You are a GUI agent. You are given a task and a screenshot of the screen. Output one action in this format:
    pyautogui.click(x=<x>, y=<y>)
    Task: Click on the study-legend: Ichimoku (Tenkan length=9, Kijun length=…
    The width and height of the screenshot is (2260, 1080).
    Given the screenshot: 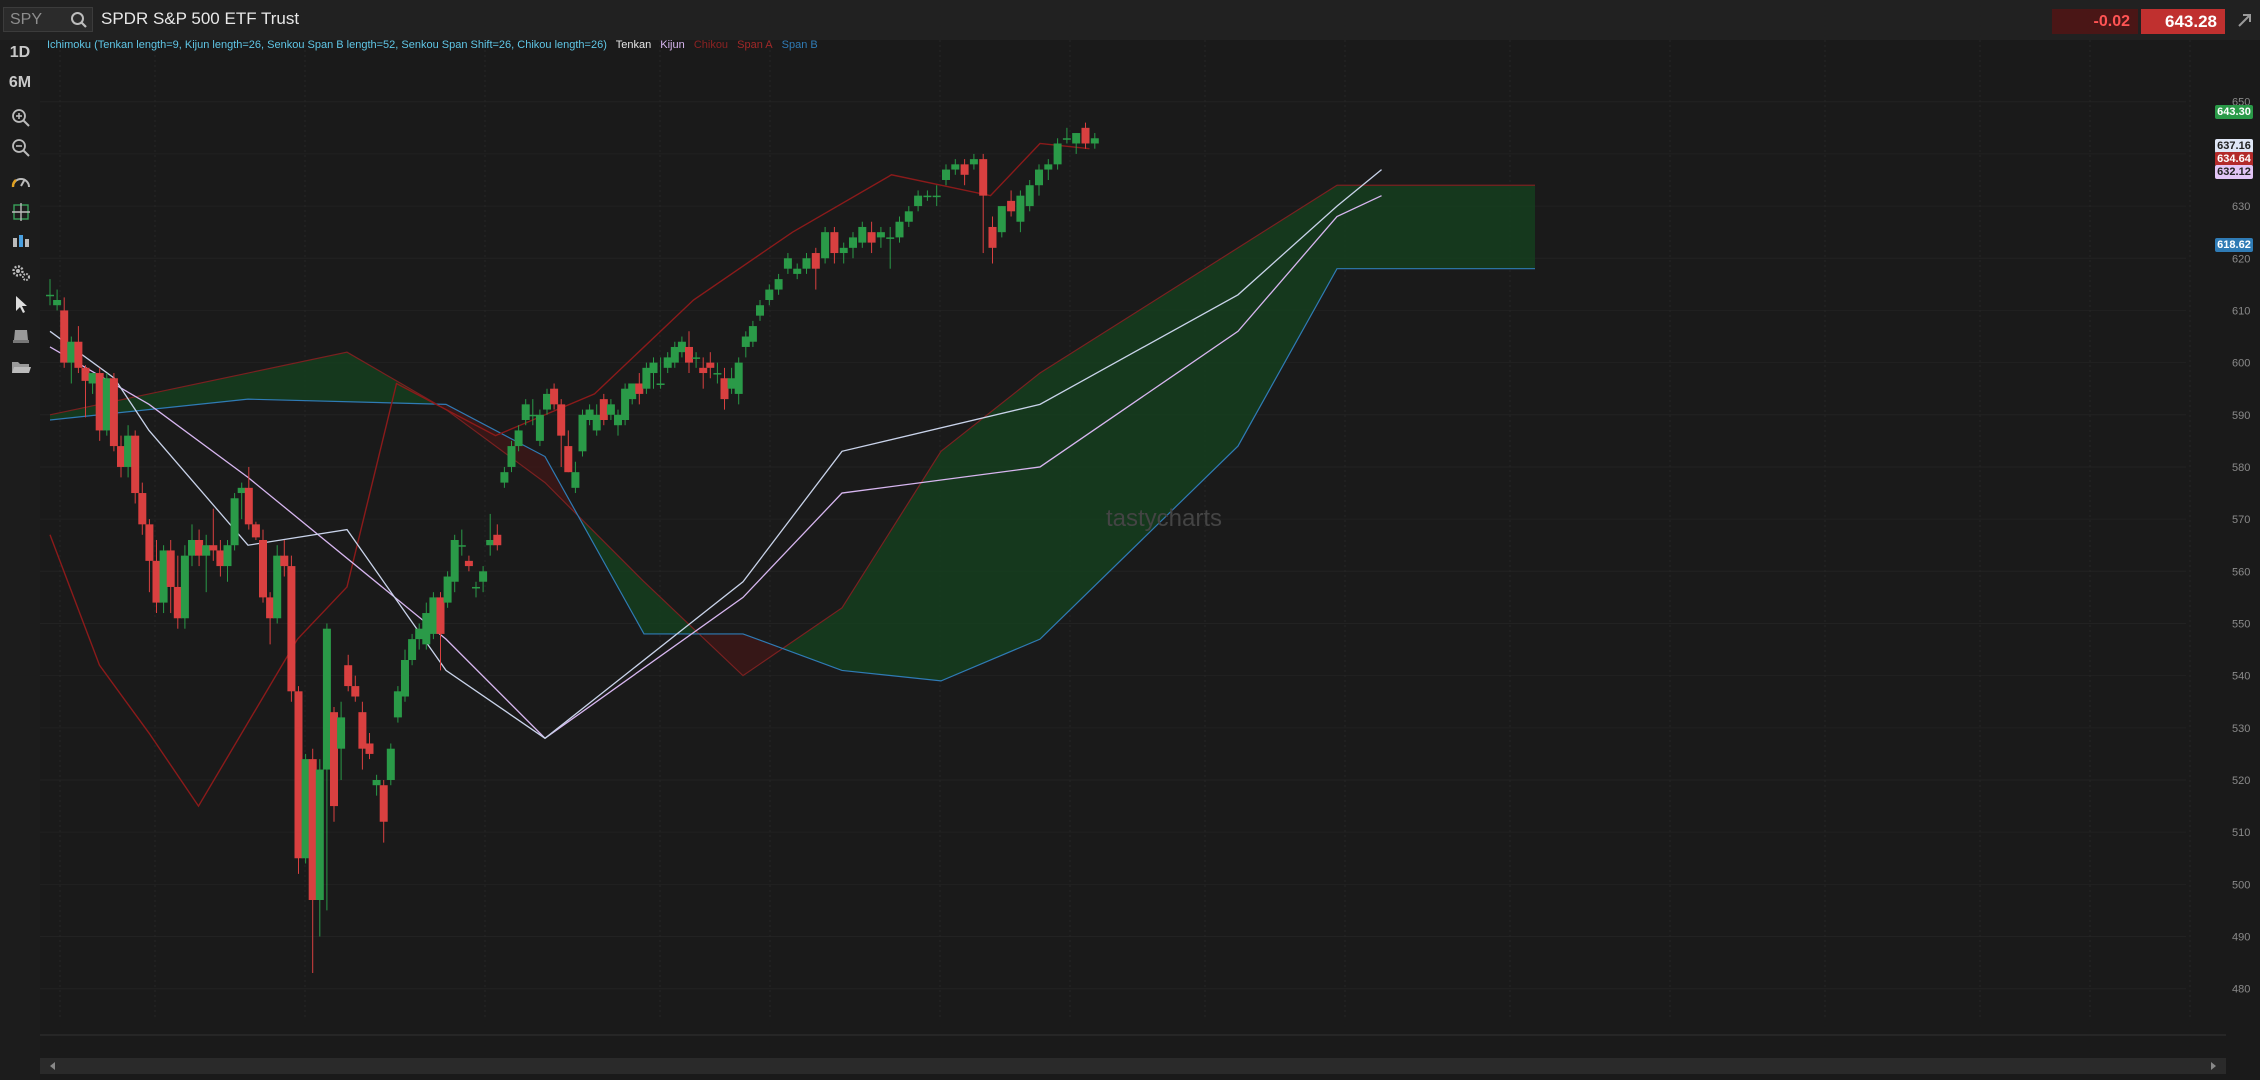 What is the action you would take?
    pyautogui.click(x=435, y=45)
    